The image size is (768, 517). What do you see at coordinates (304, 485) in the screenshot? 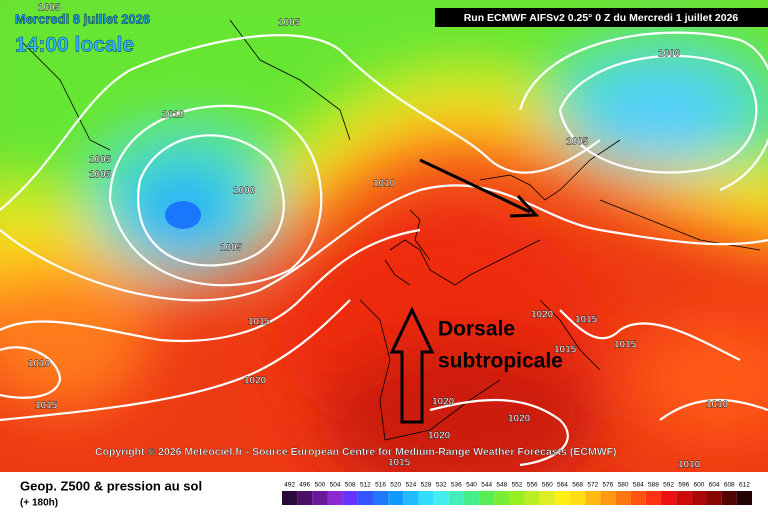
I see `legend-label: 496` at bounding box center [304, 485].